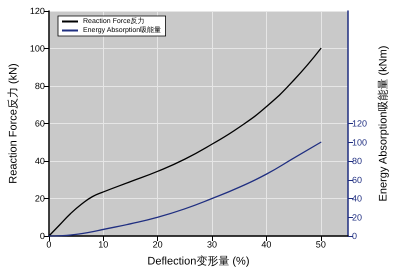 Image resolution: width=397 pixels, height=280 pixels. Describe the element at coordinates (39, 161) in the screenshot. I see `y-tick-label: 40` at that location.